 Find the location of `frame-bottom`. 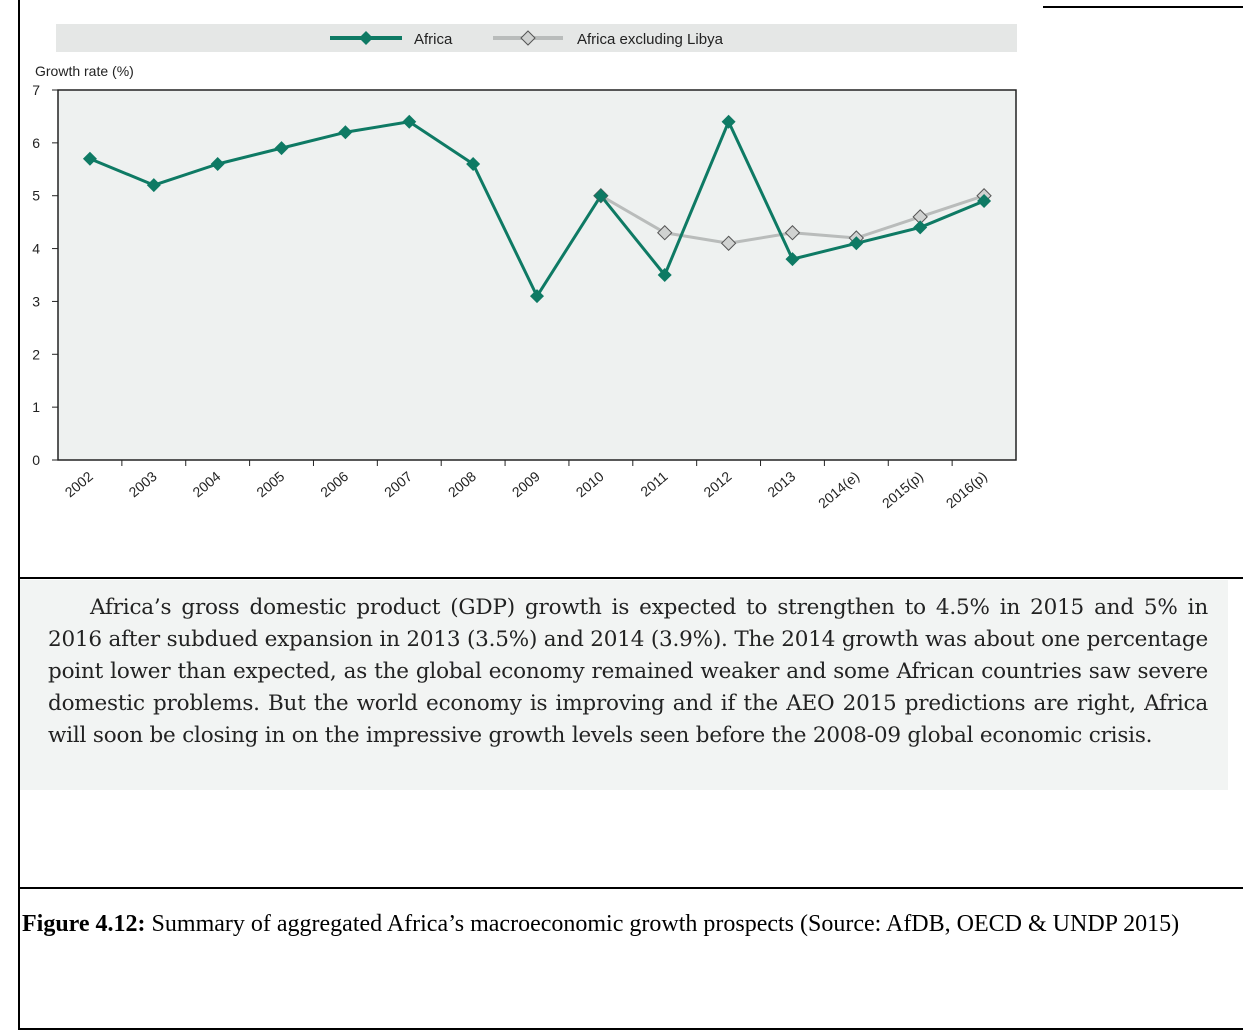

frame-bottom is located at coordinates (630, 1029).